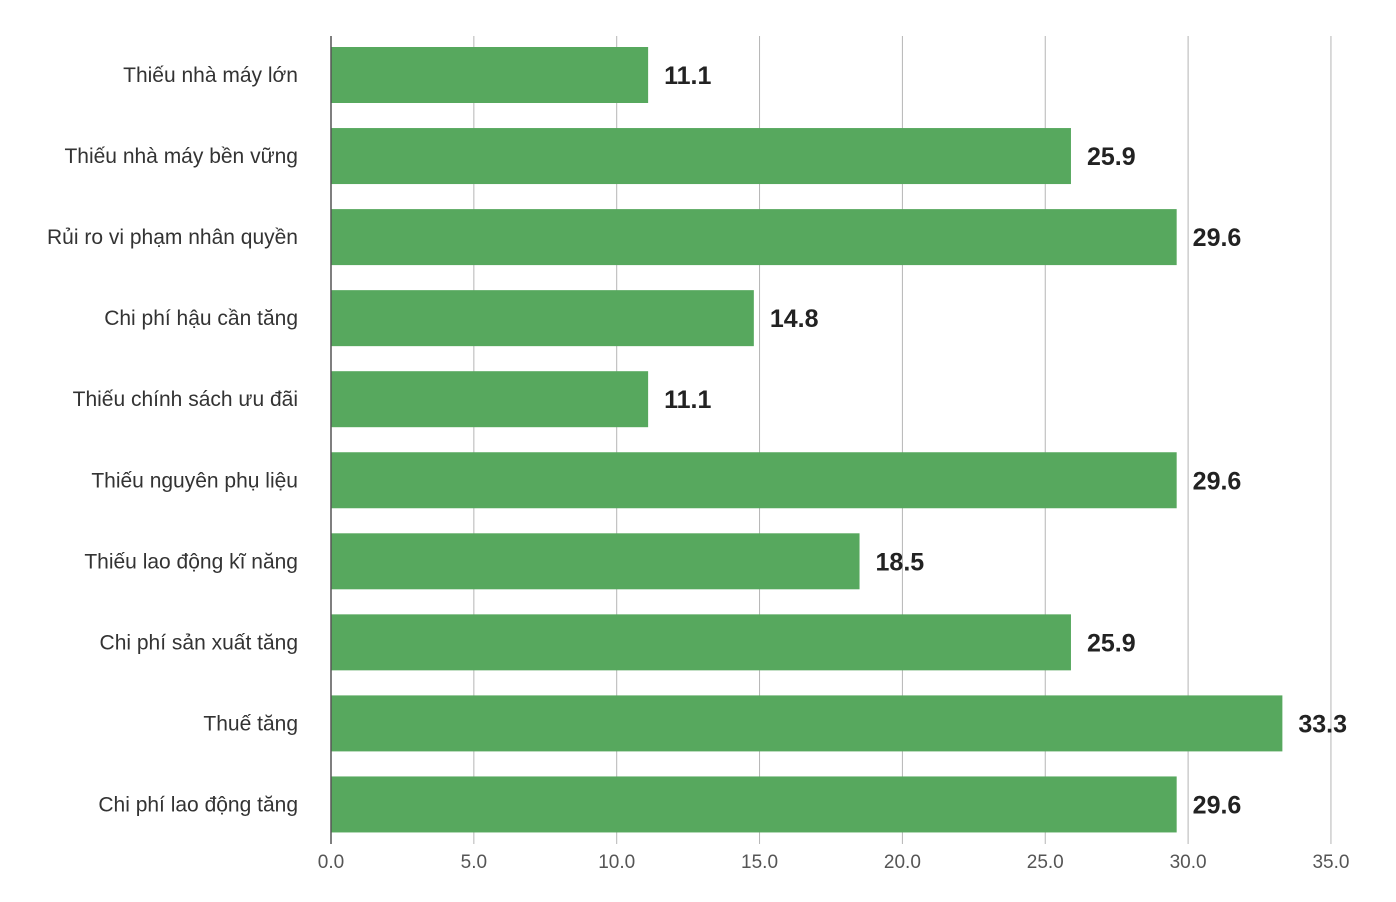 Image resolution: width=1396 pixels, height=902 pixels. What do you see at coordinates (210, 75) in the screenshot?
I see `category-label: Thiếu nhà máy lớn` at bounding box center [210, 75].